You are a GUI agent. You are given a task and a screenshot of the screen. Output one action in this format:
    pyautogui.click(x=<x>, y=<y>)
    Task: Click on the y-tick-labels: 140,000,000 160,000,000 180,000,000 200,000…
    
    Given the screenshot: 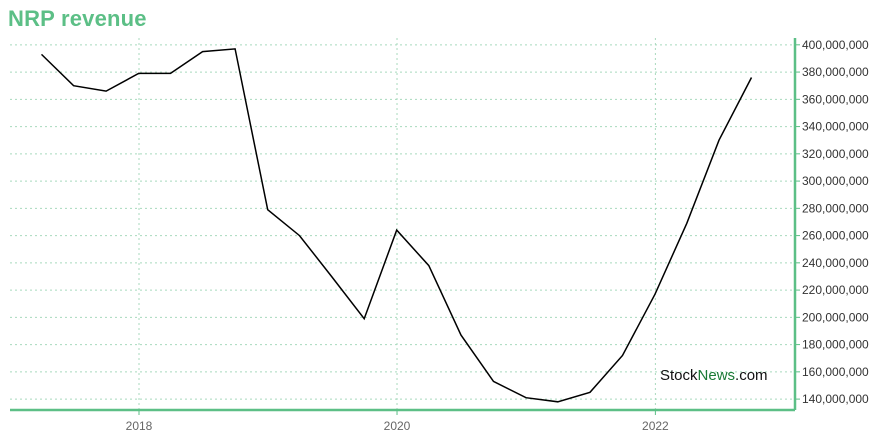 What is the action you would take?
    pyautogui.click(x=835, y=222)
    